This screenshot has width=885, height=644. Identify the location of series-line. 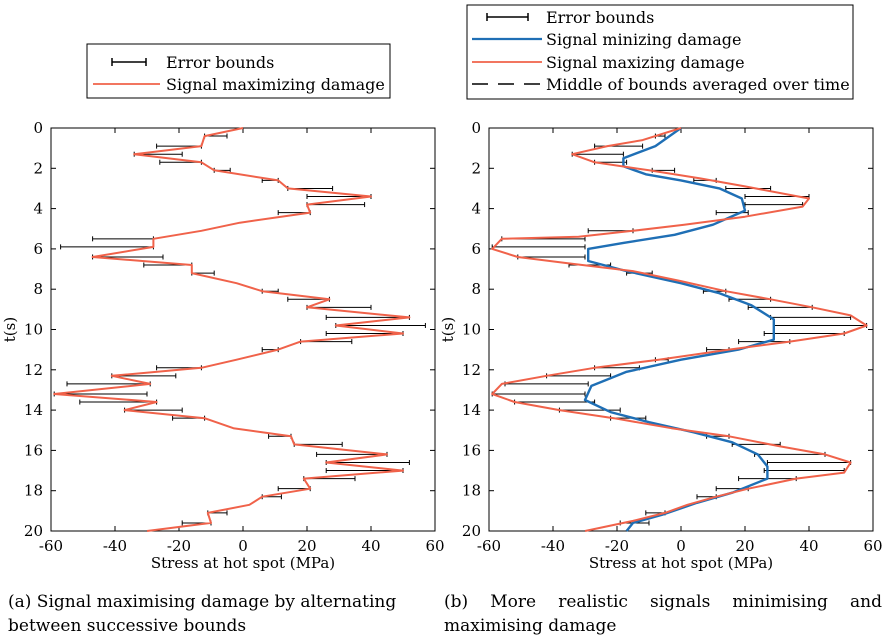
(679, 329).